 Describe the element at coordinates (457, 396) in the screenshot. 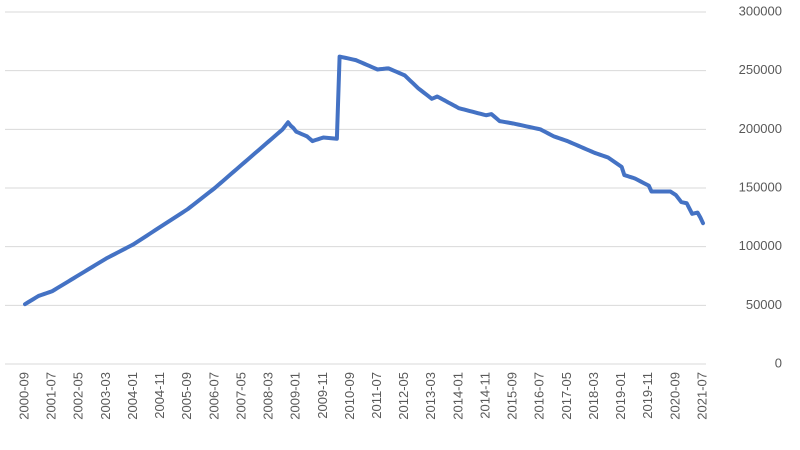

I see `x-tick-label: 2014-01` at that location.